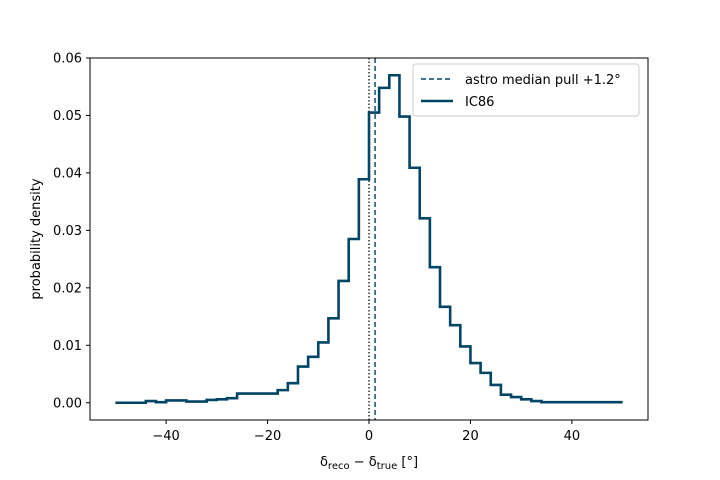 This screenshot has width=720, height=480. I want to click on y-tick-label: 0.06, so click(67, 59).